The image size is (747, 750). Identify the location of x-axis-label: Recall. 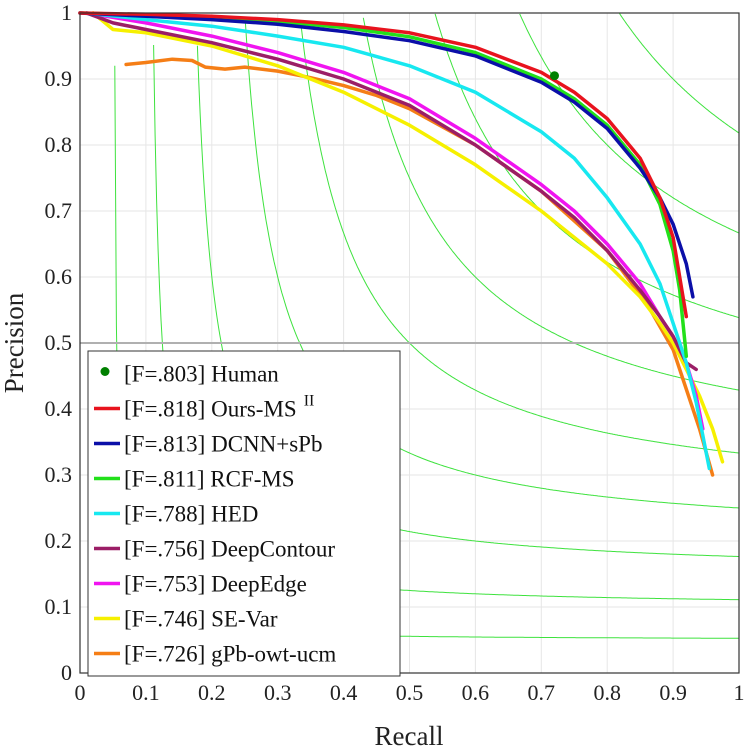
(409, 735).